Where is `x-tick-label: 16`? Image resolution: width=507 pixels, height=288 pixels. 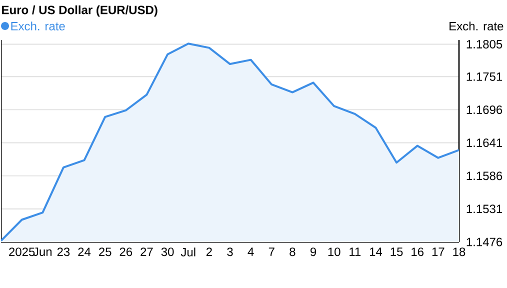 x-tick-label: 16 is located at coordinates (418, 252).